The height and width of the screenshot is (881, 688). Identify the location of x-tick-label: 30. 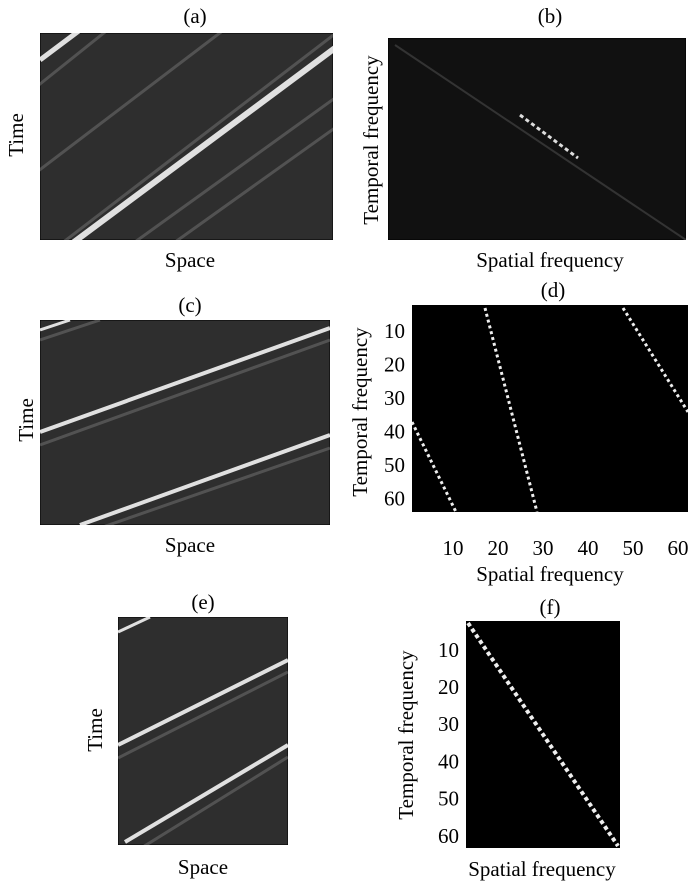
(543, 548).